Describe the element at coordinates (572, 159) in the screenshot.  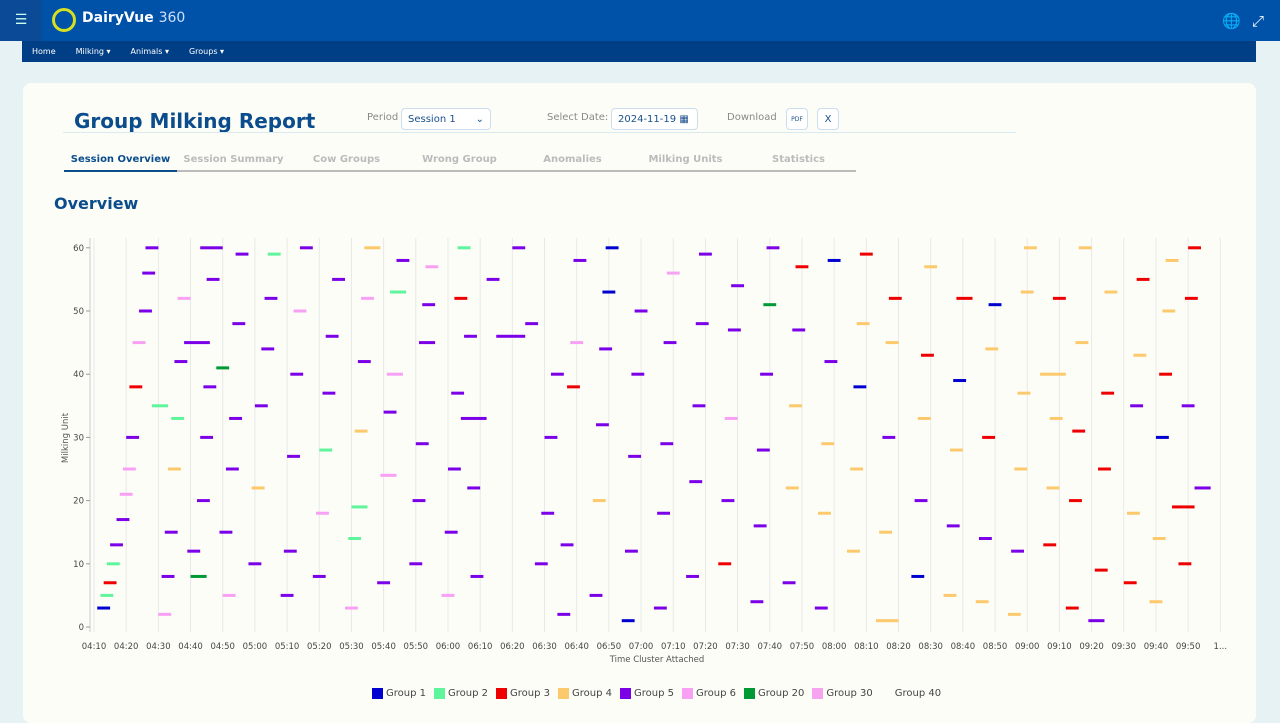
I see `tab-anomalies: Anomalies` at that location.